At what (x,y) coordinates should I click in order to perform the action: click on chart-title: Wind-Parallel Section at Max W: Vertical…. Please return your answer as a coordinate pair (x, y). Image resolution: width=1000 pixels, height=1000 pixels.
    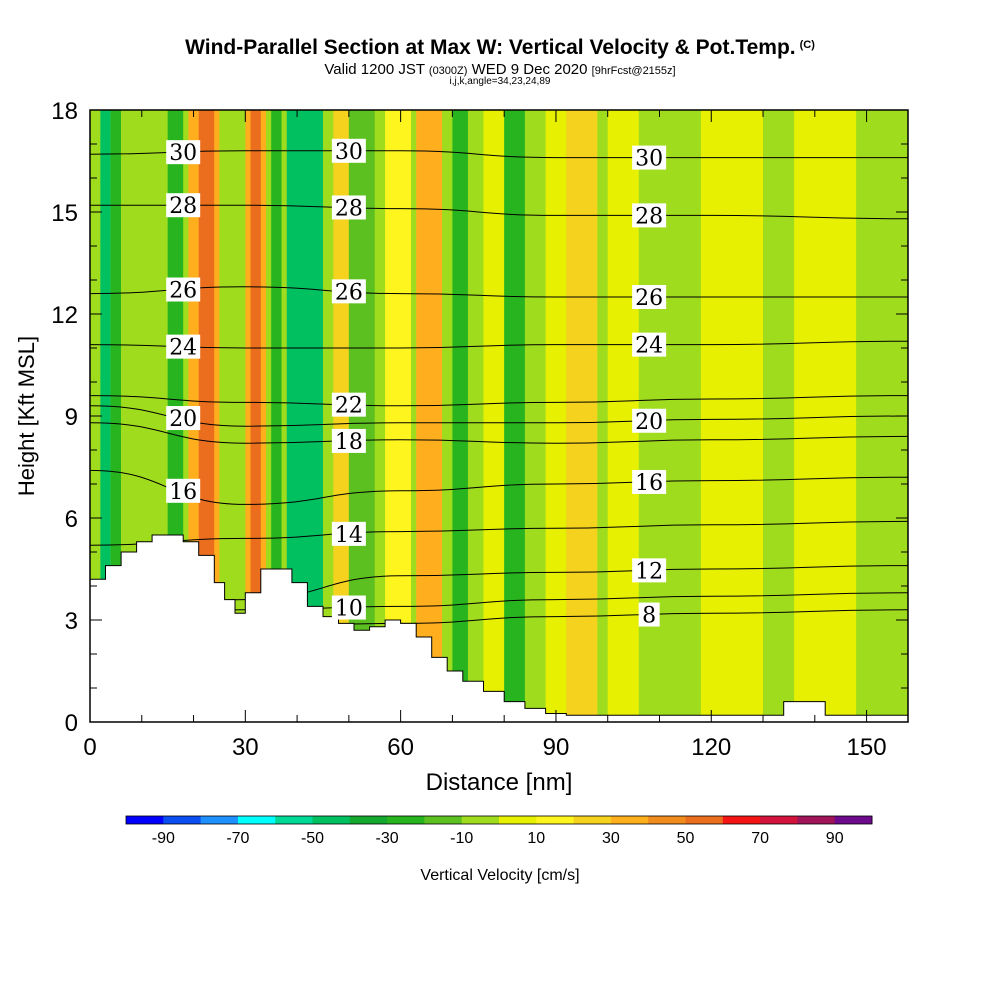
    Looking at the image, I should click on (500, 48).